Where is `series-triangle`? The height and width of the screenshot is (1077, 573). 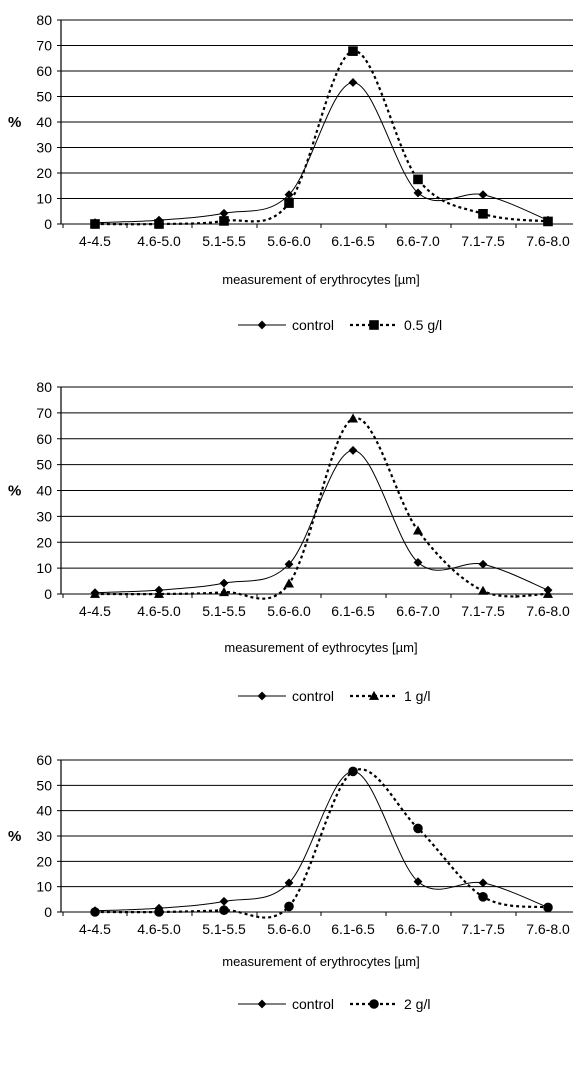
series-triangle is located at coordinates (321, 506).